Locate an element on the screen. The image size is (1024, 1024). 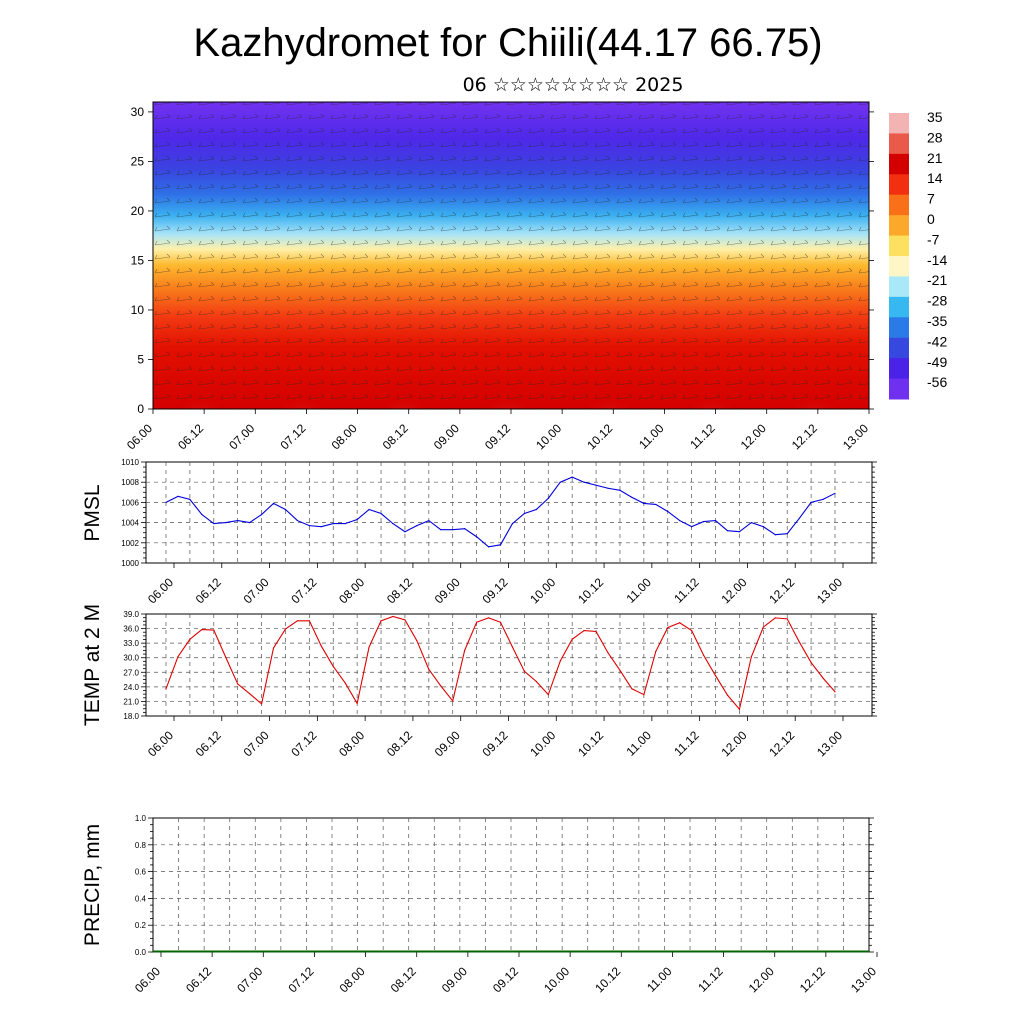
heat-x-tick-label: 08.00 is located at coordinates (344, 436).